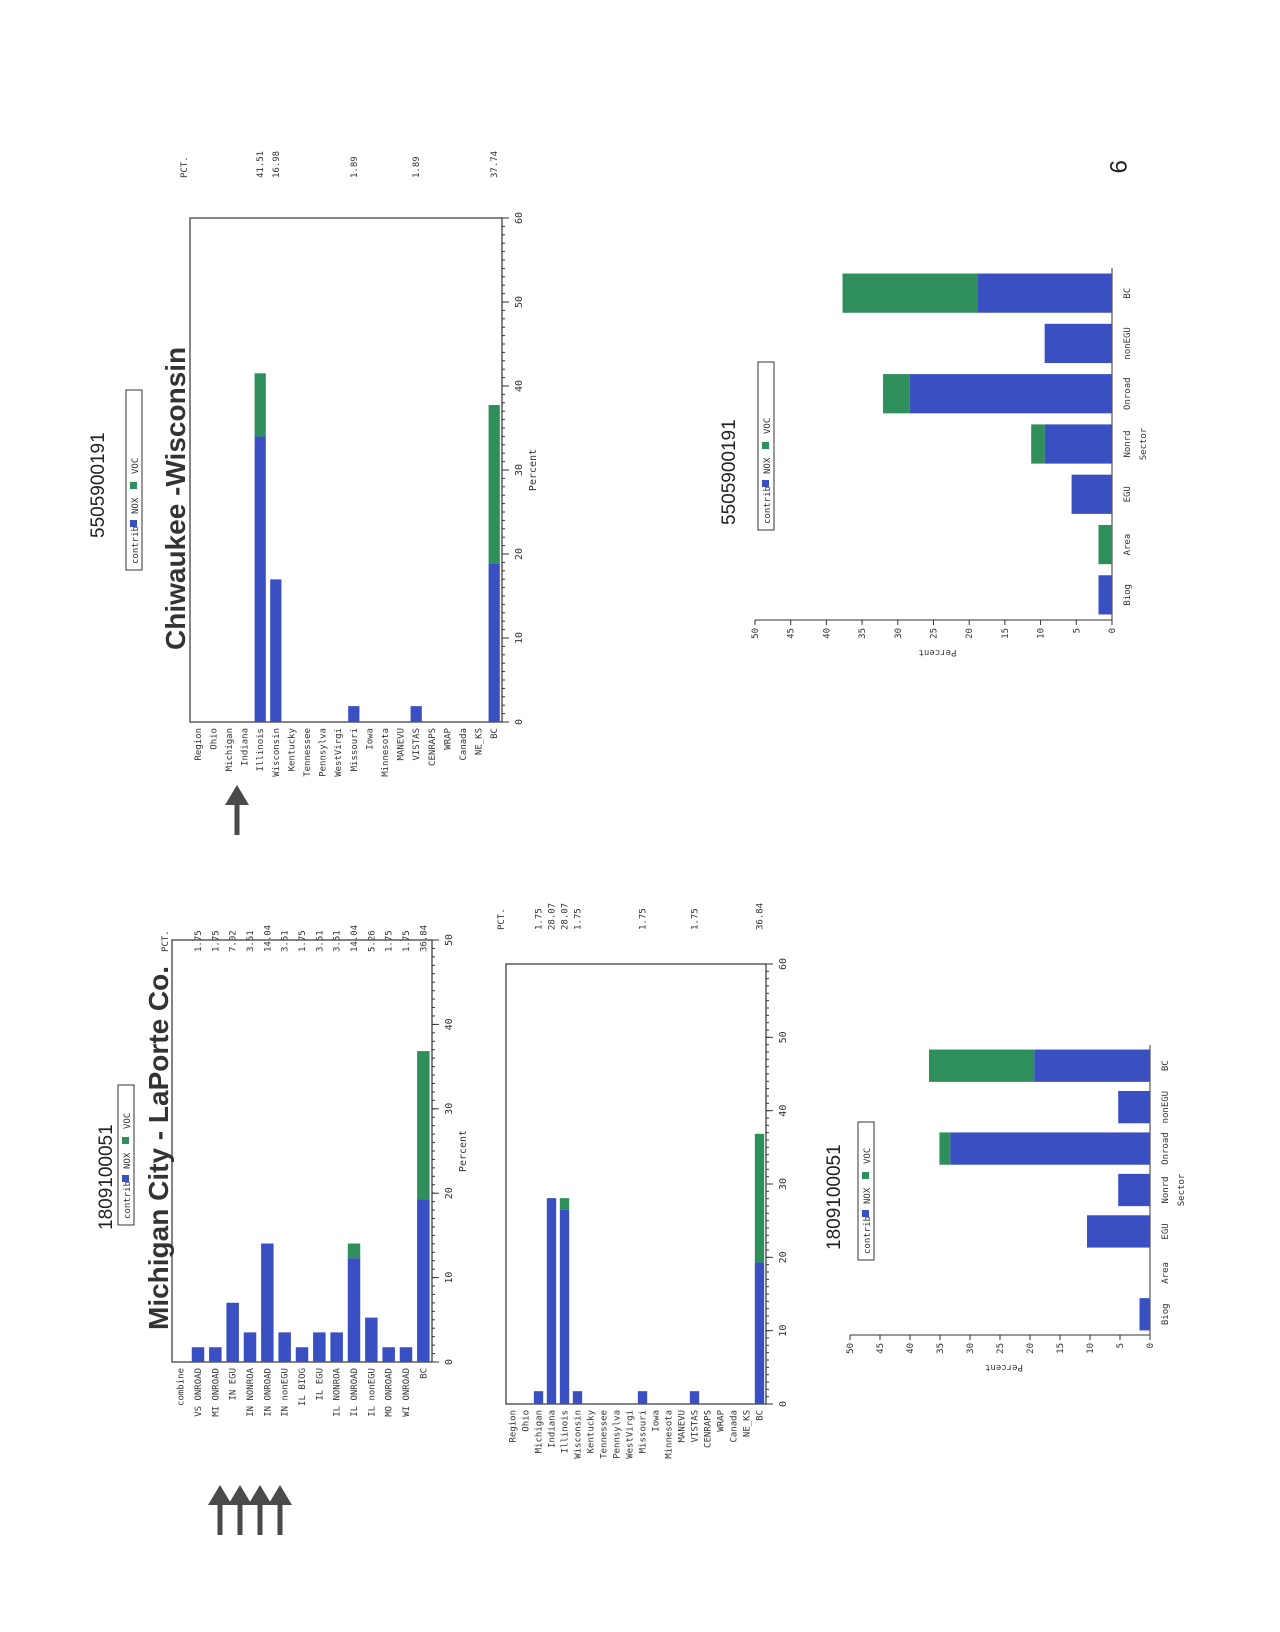 The height and width of the screenshot is (1632, 1280). I want to click on x-tick-label: 60, so click(783, 964).